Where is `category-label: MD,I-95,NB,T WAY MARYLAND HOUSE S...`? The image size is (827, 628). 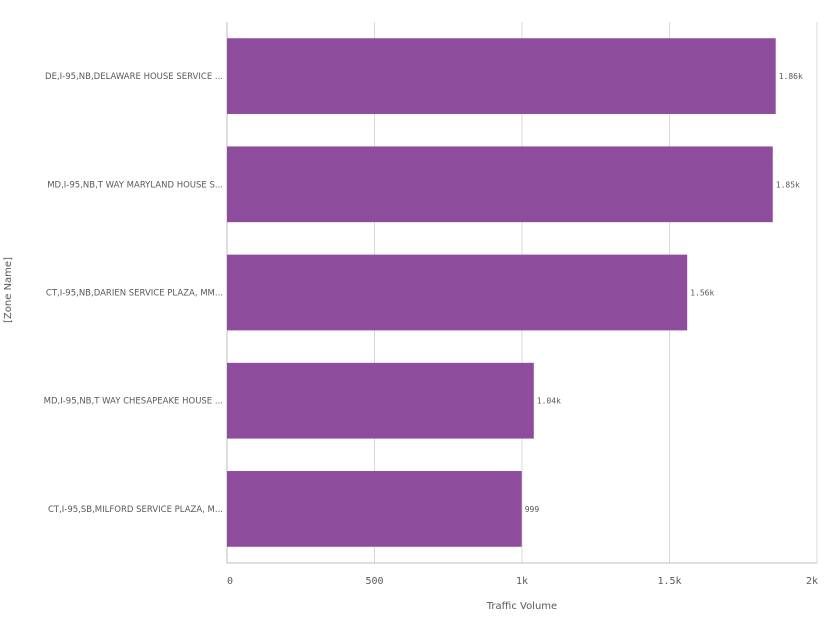
category-label: MD,I-95,NB,T WAY MARYLAND HOUSE S... is located at coordinates (135, 185).